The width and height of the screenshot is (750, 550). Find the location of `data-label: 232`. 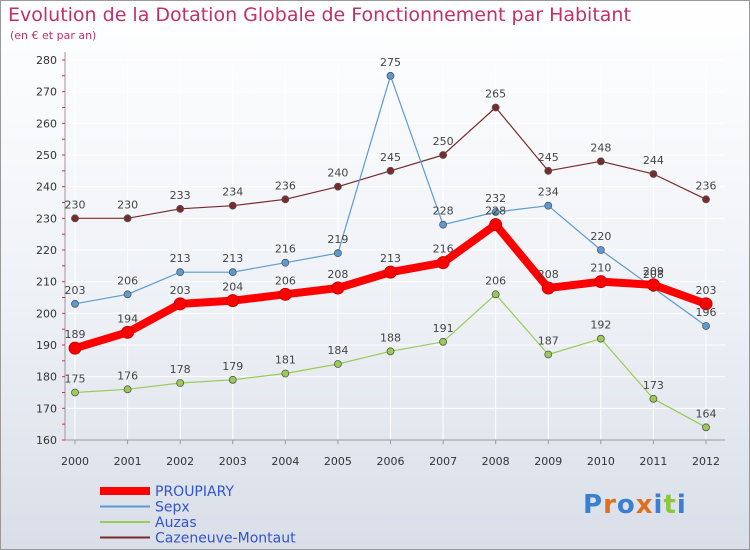

data-label: 232 is located at coordinates (495, 198).